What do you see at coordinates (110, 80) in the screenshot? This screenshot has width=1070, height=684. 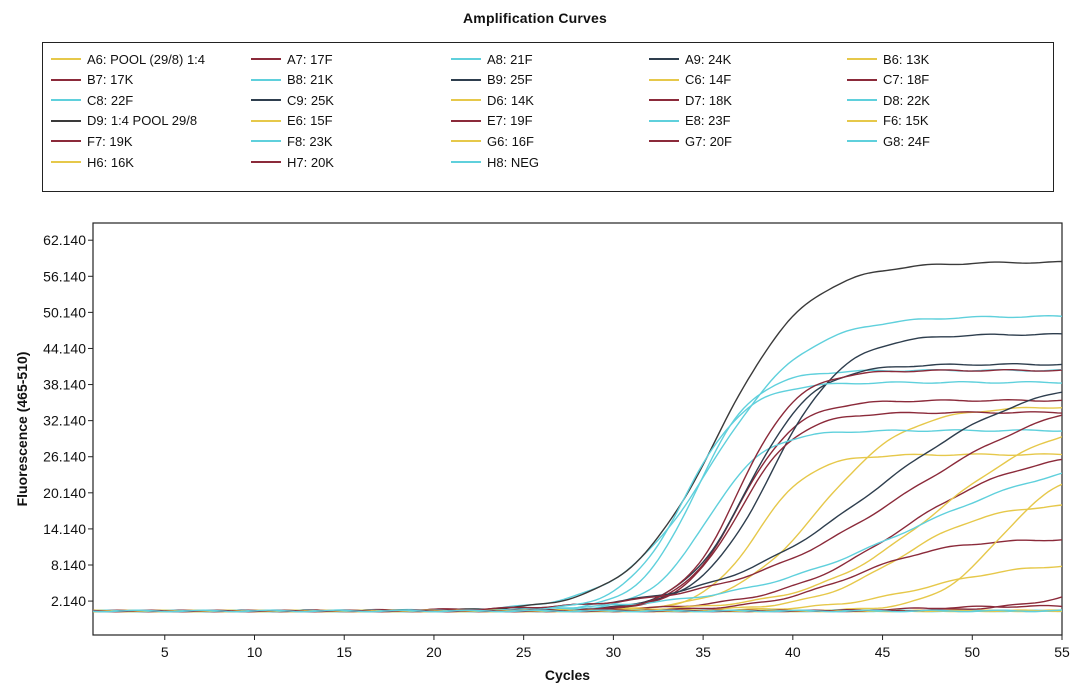 I see `legend-label: B7: 17K` at bounding box center [110, 80].